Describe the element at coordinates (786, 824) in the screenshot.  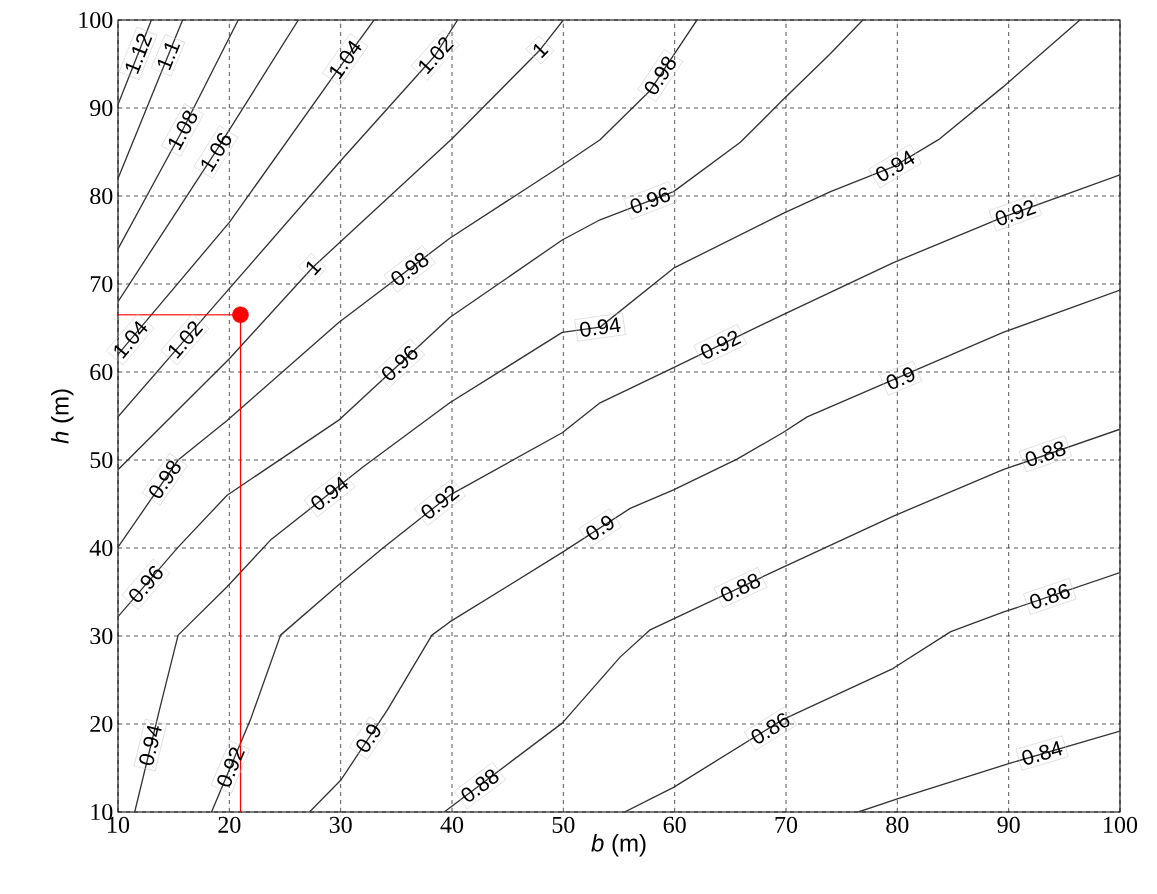
I see `x-tick-label: 70` at that location.